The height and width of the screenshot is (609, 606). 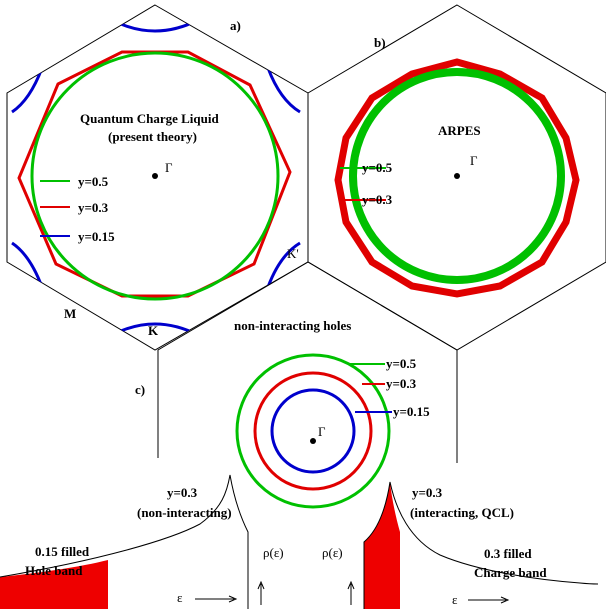 What do you see at coordinates (62, 551) in the screenshot?
I see `dos-left-fill-1: 0.15 filled` at bounding box center [62, 551].